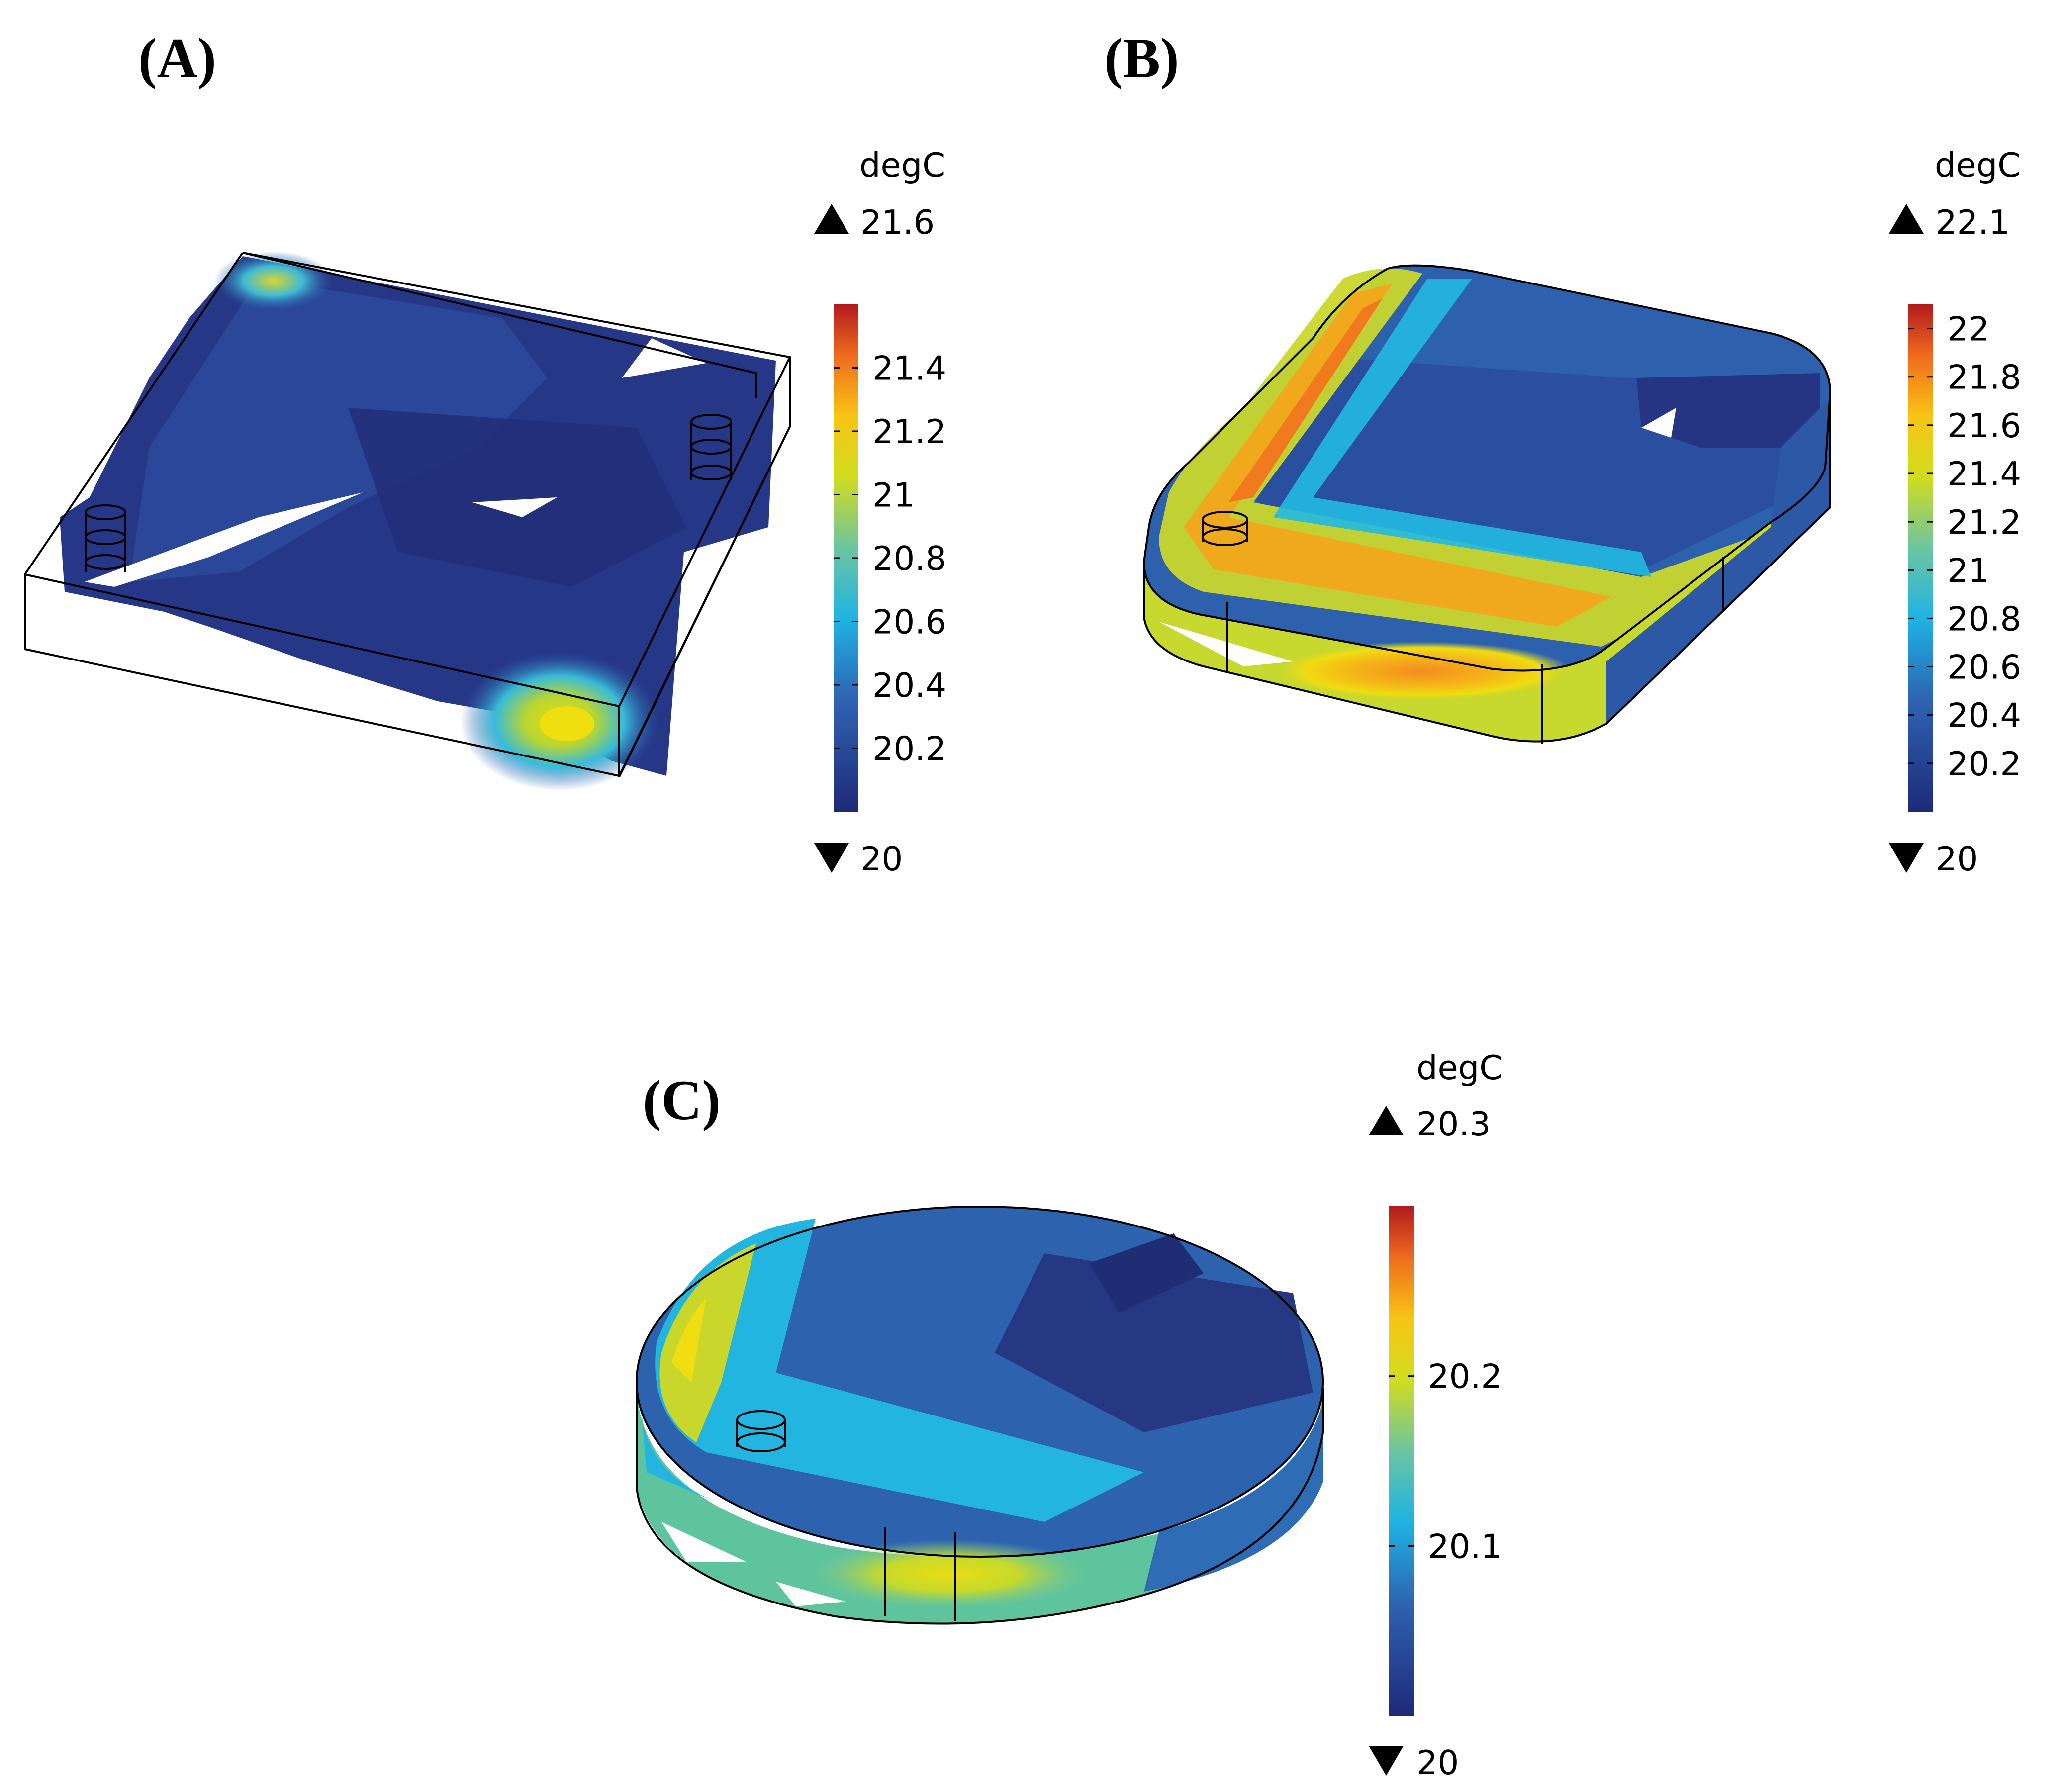  I want to click on panel-b-label: (B), so click(1141, 58).